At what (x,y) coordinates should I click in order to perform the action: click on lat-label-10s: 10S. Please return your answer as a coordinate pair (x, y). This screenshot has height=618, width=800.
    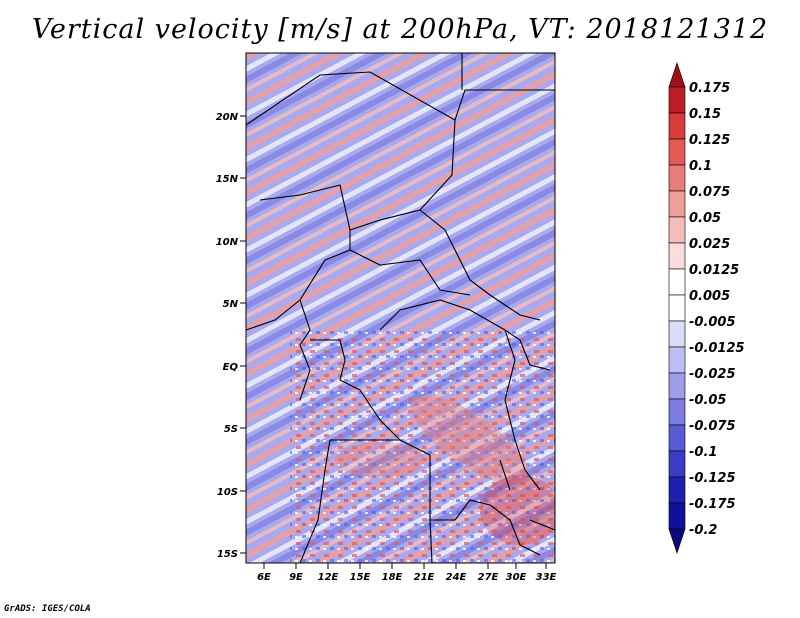
    Looking at the image, I should click on (227, 492).